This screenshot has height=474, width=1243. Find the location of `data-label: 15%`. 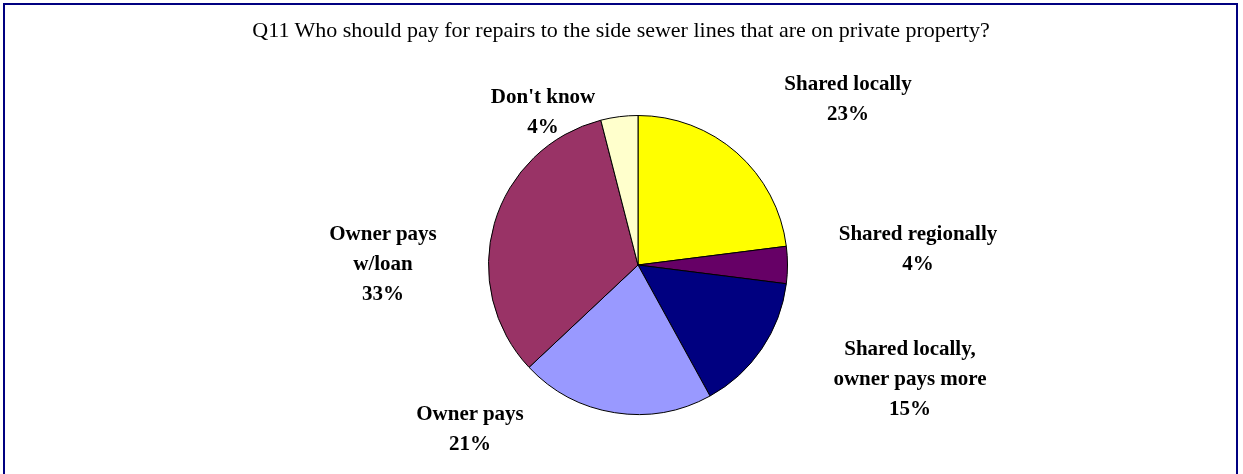

data-label: 15% is located at coordinates (910, 408).